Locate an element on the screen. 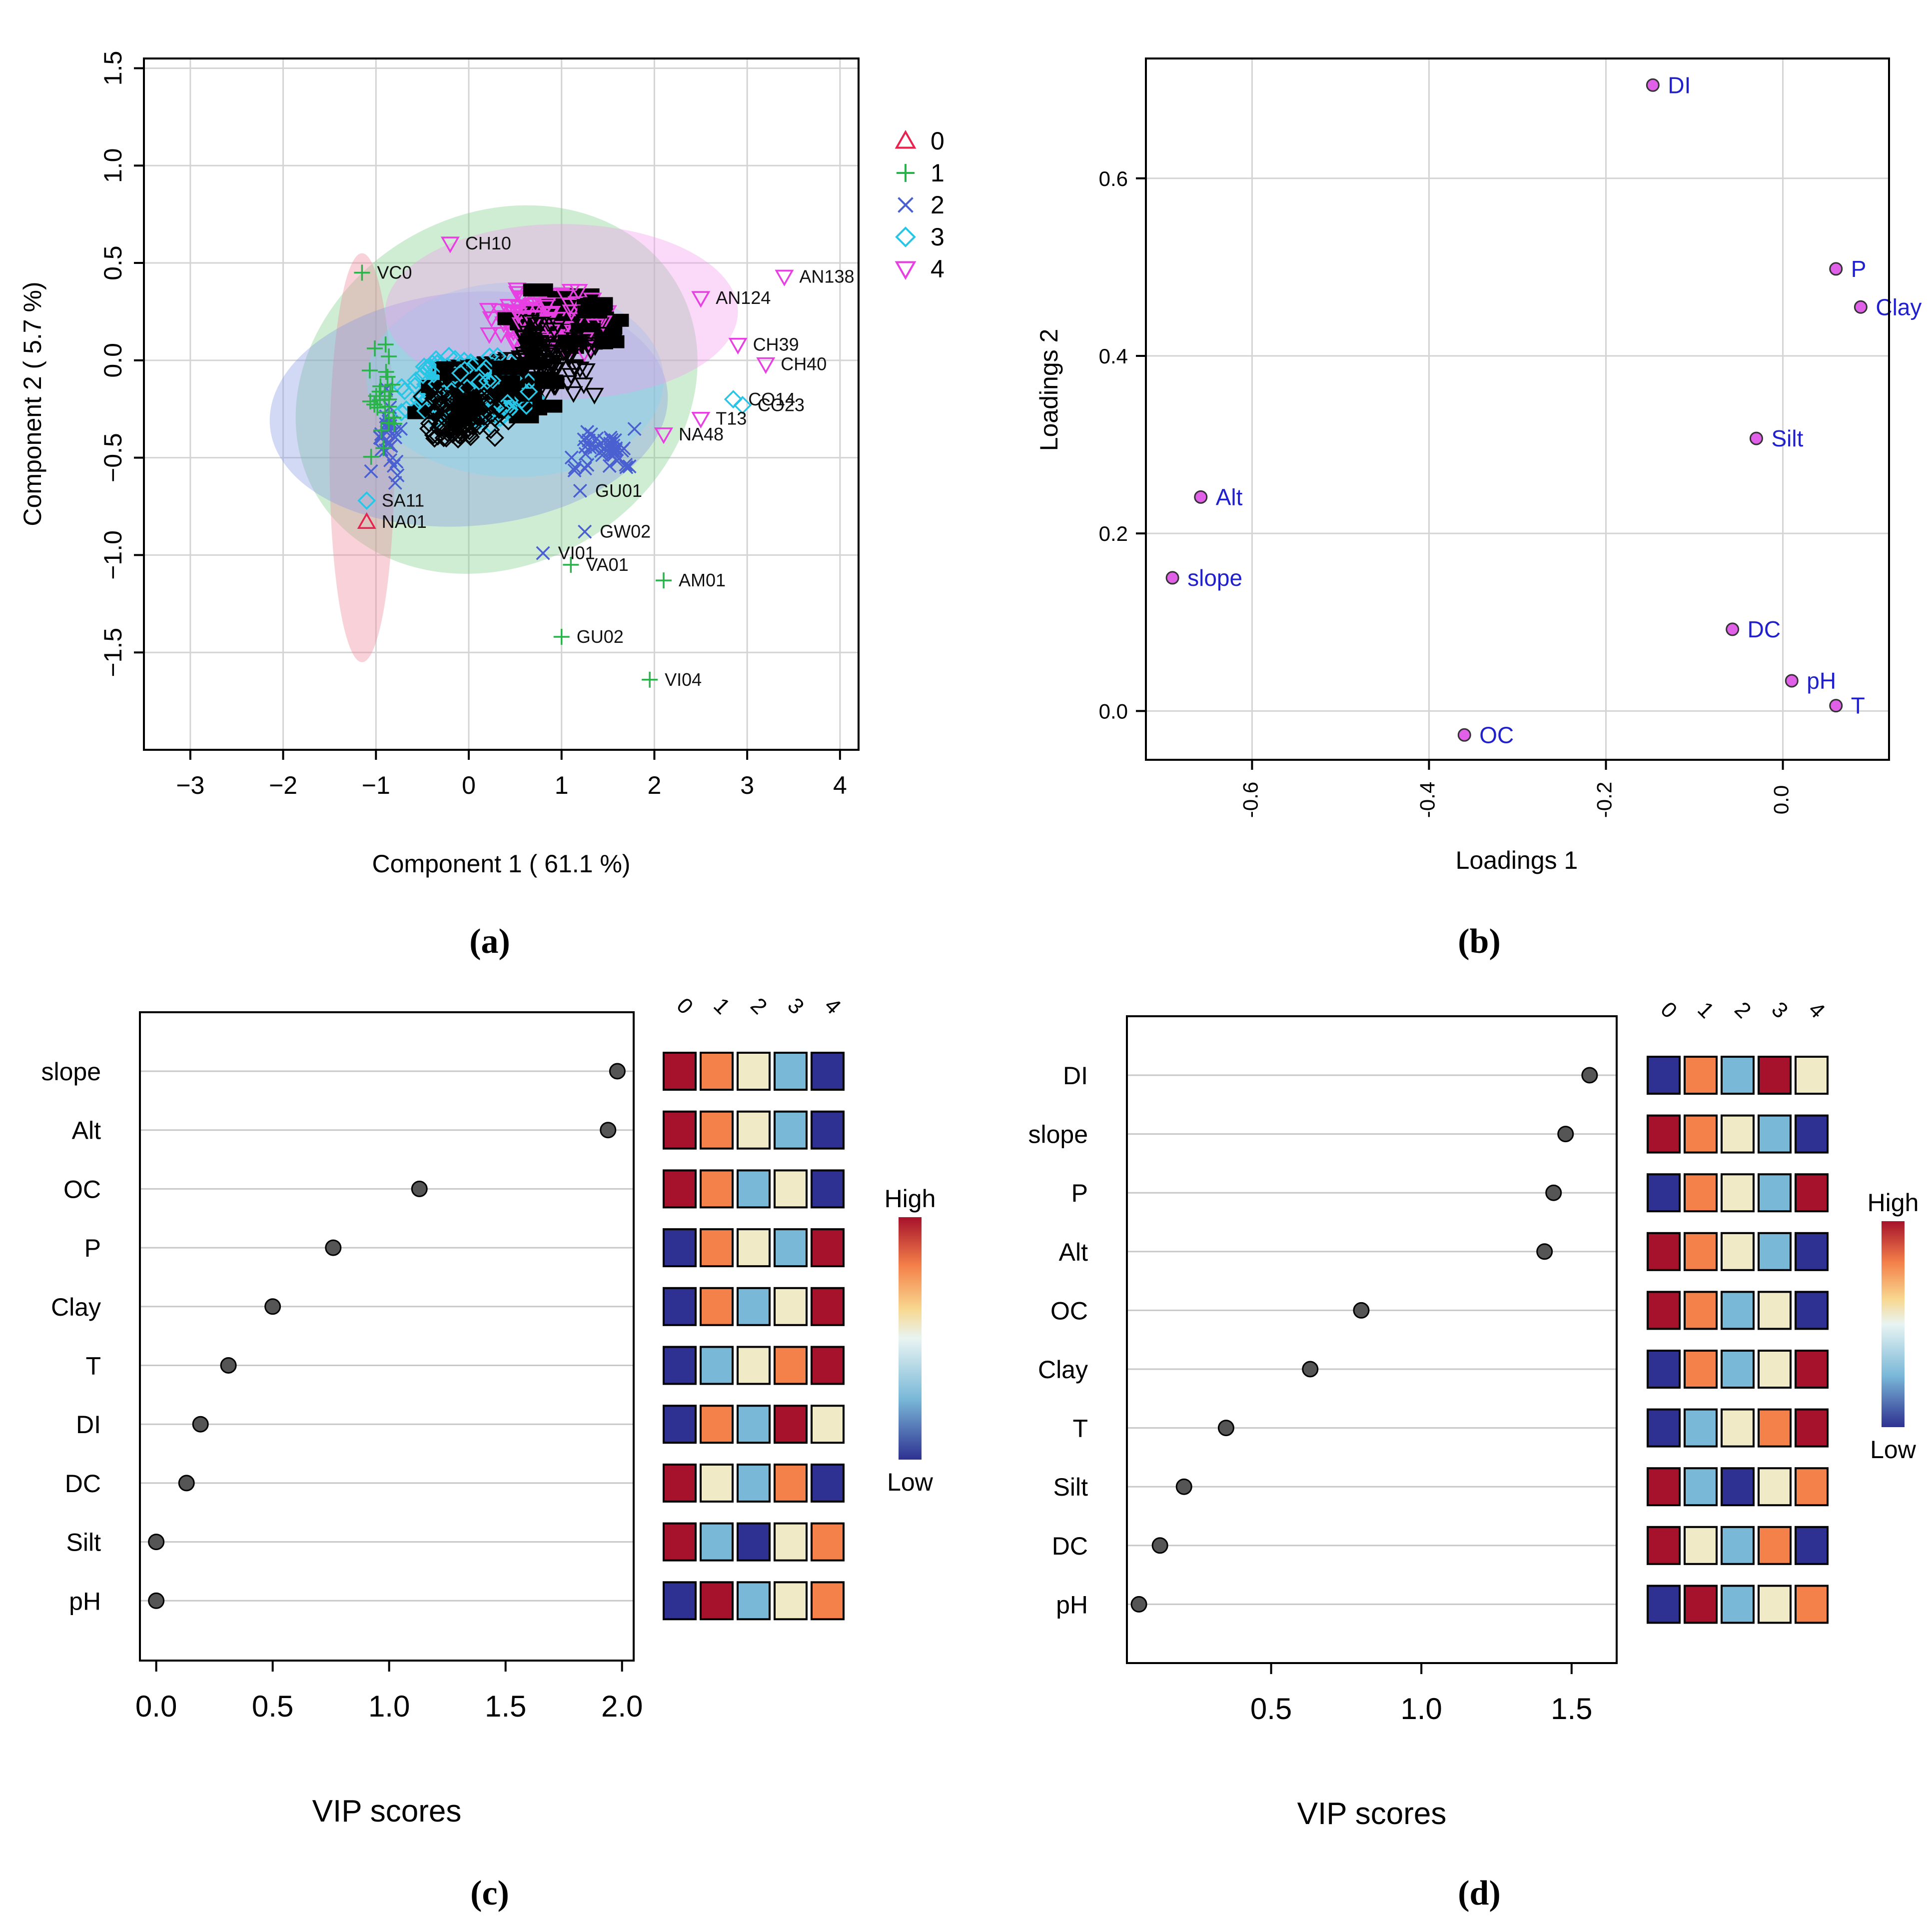 This screenshot has width=1932, height=1927. overplotted-label is located at coordinates (507, 368).